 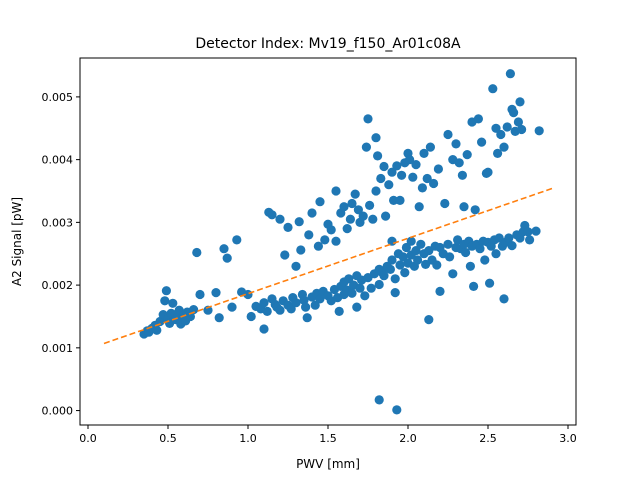 What do you see at coordinates (168, 438) in the screenshot?
I see `x-tick-label: 0.5` at bounding box center [168, 438].